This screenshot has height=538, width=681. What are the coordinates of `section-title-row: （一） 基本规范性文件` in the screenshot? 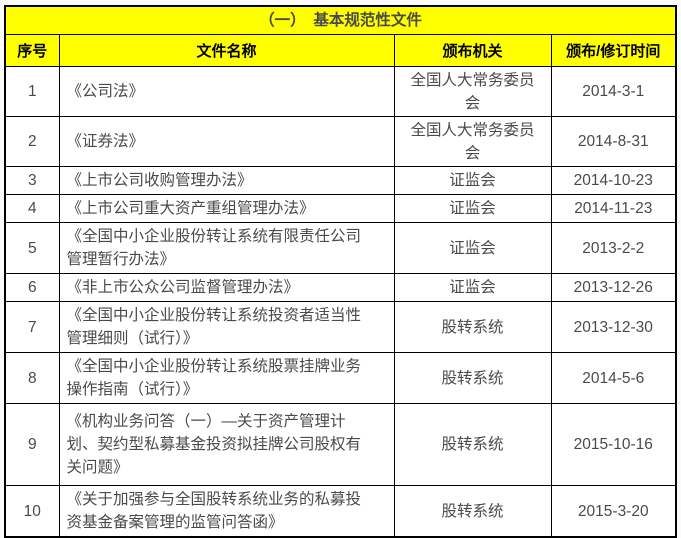 It's located at (340, 20).